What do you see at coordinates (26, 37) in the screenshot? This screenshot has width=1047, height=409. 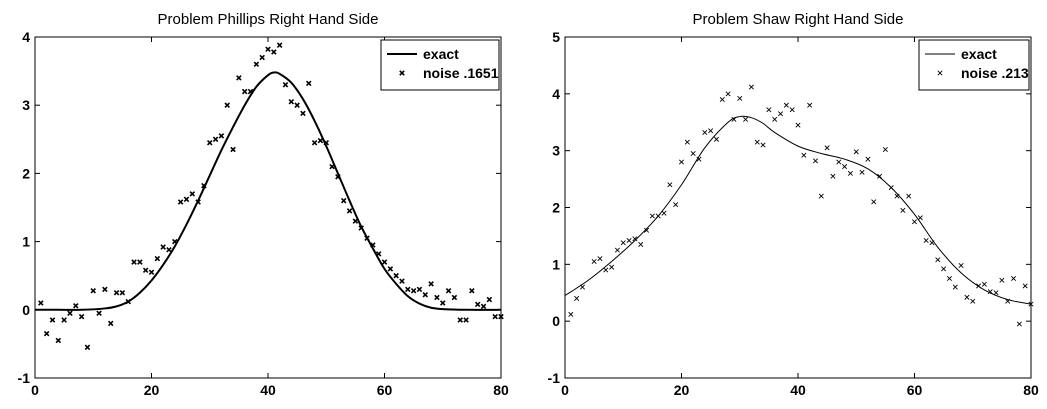 I see `y-tick-label: 4` at bounding box center [26, 37].